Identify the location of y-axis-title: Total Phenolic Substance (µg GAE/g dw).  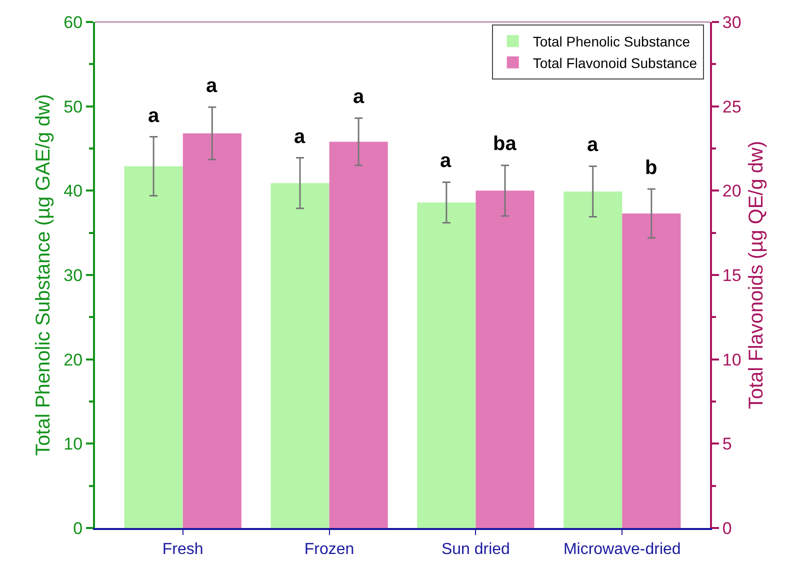
(43, 275).